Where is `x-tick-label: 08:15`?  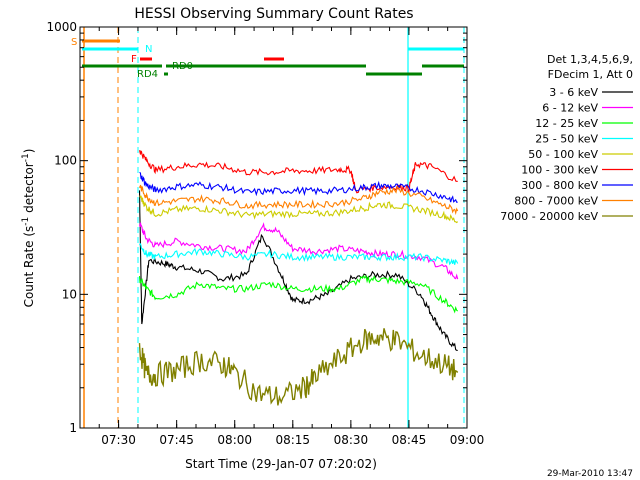
x-tick-label: 08:15 is located at coordinates (292, 440).